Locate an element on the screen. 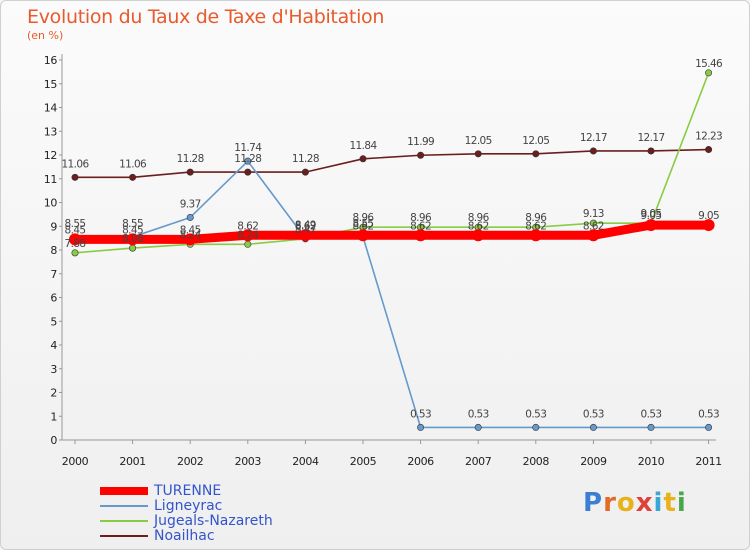  data-label-jugeals-nazareth: 15.46 is located at coordinates (709, 64).